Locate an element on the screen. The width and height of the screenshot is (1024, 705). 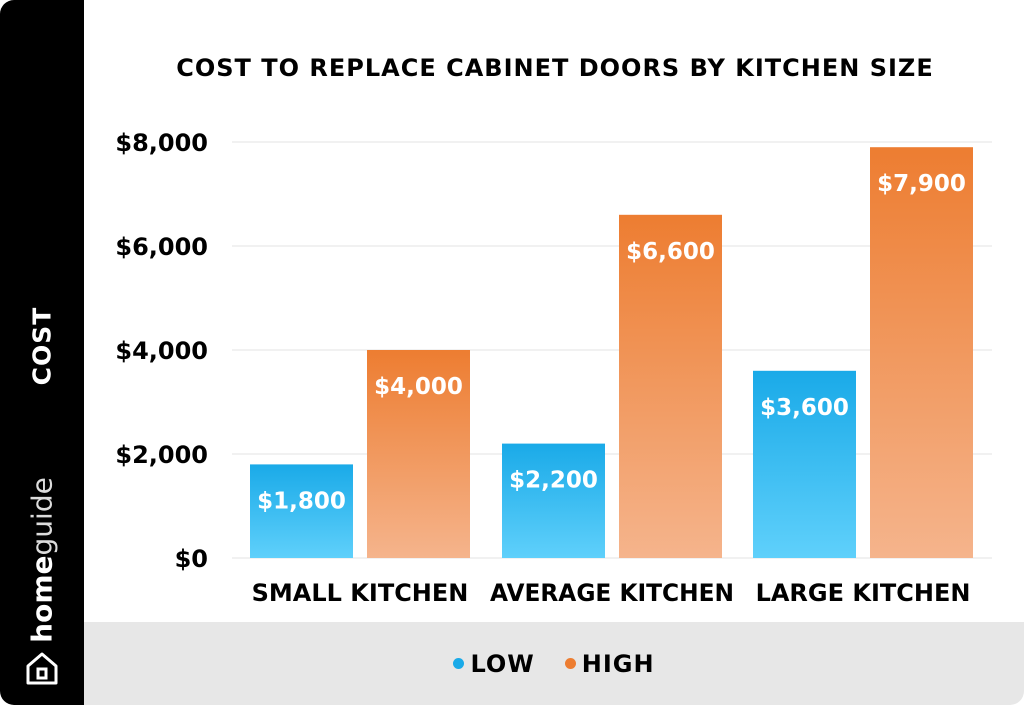
y-tick-label: $0 is located at coordinates (191, 559).